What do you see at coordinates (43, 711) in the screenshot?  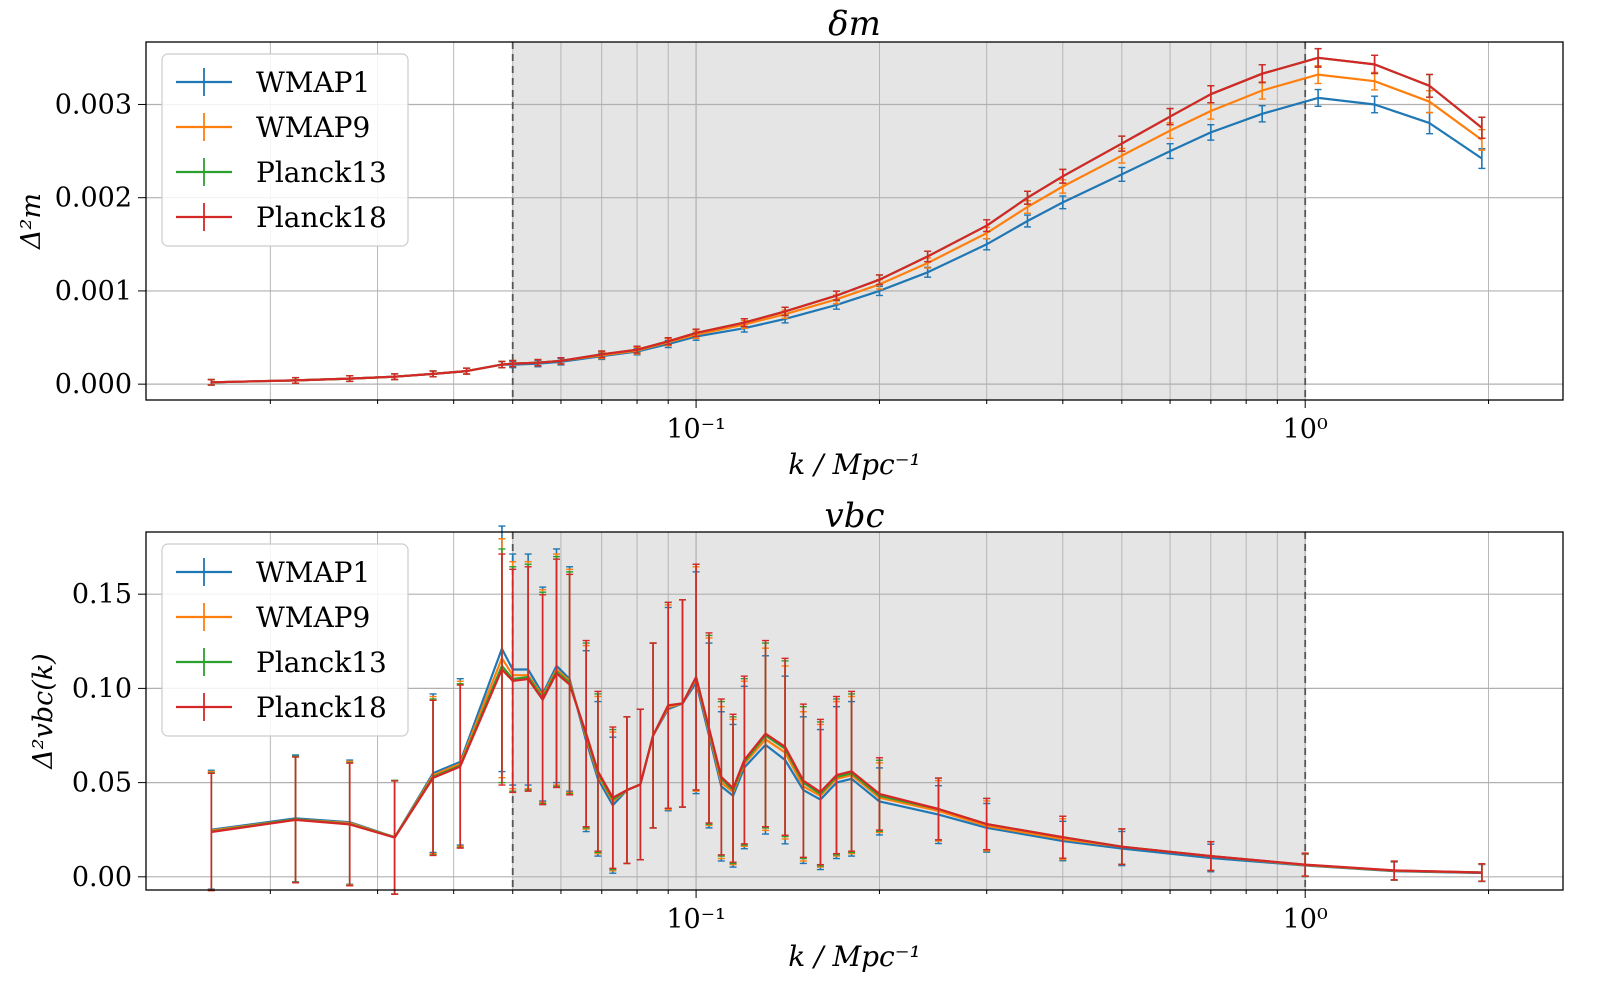 I see `y-axis-title: Δ²vbc(k)` at bounding box center [43, 711].